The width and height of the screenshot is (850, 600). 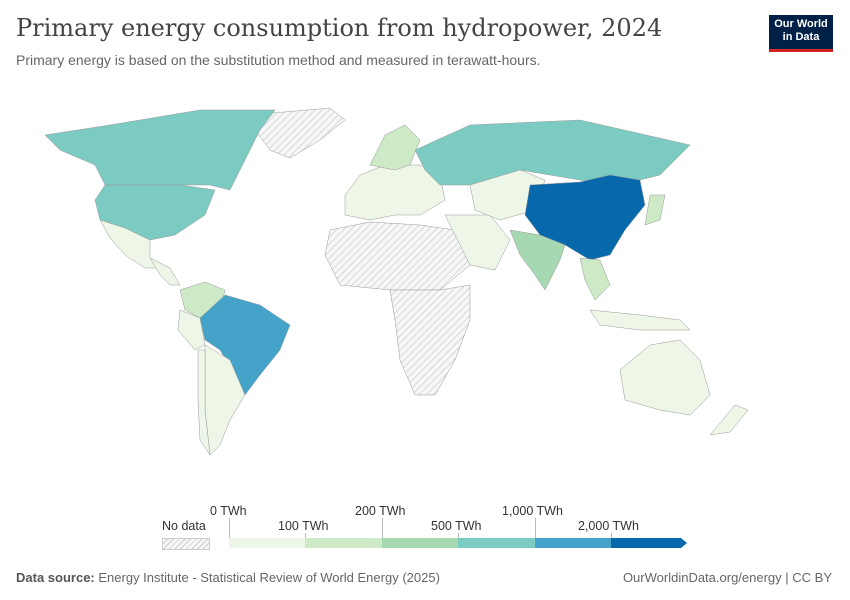 I want to click on legend-label-200: 200 TWh, so click(x=380, y=511).